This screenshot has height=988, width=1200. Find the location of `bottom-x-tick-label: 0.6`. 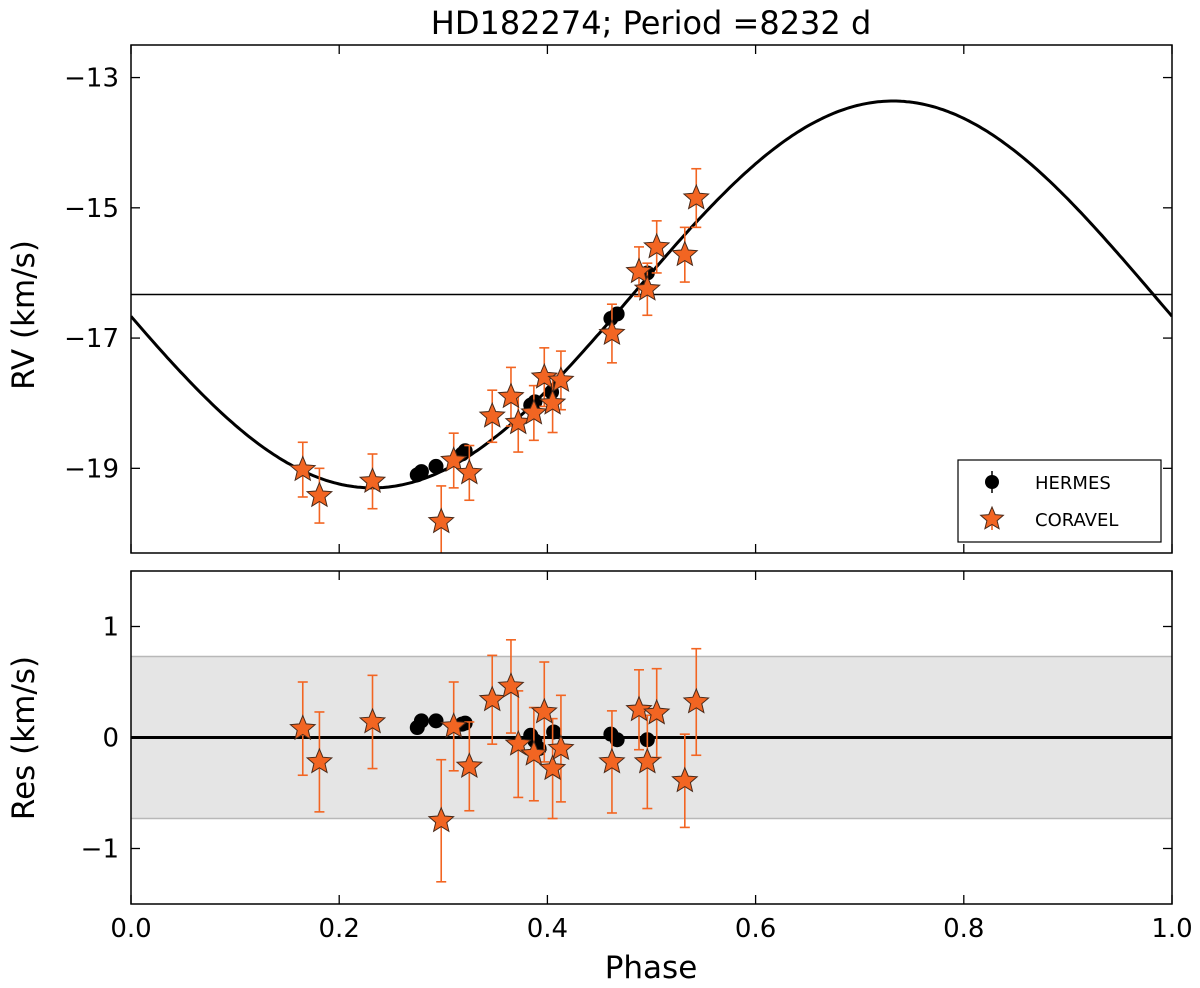

bottom-x-tick-label: 0.6 is located at coordinates (755, 929).